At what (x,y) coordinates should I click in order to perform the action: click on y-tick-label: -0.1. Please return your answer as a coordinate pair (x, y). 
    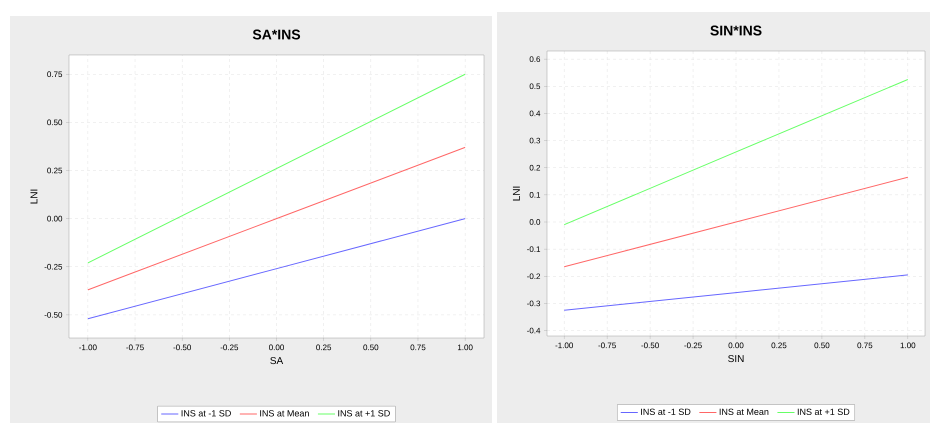
    Looking at the image, I should click on (533, 249).